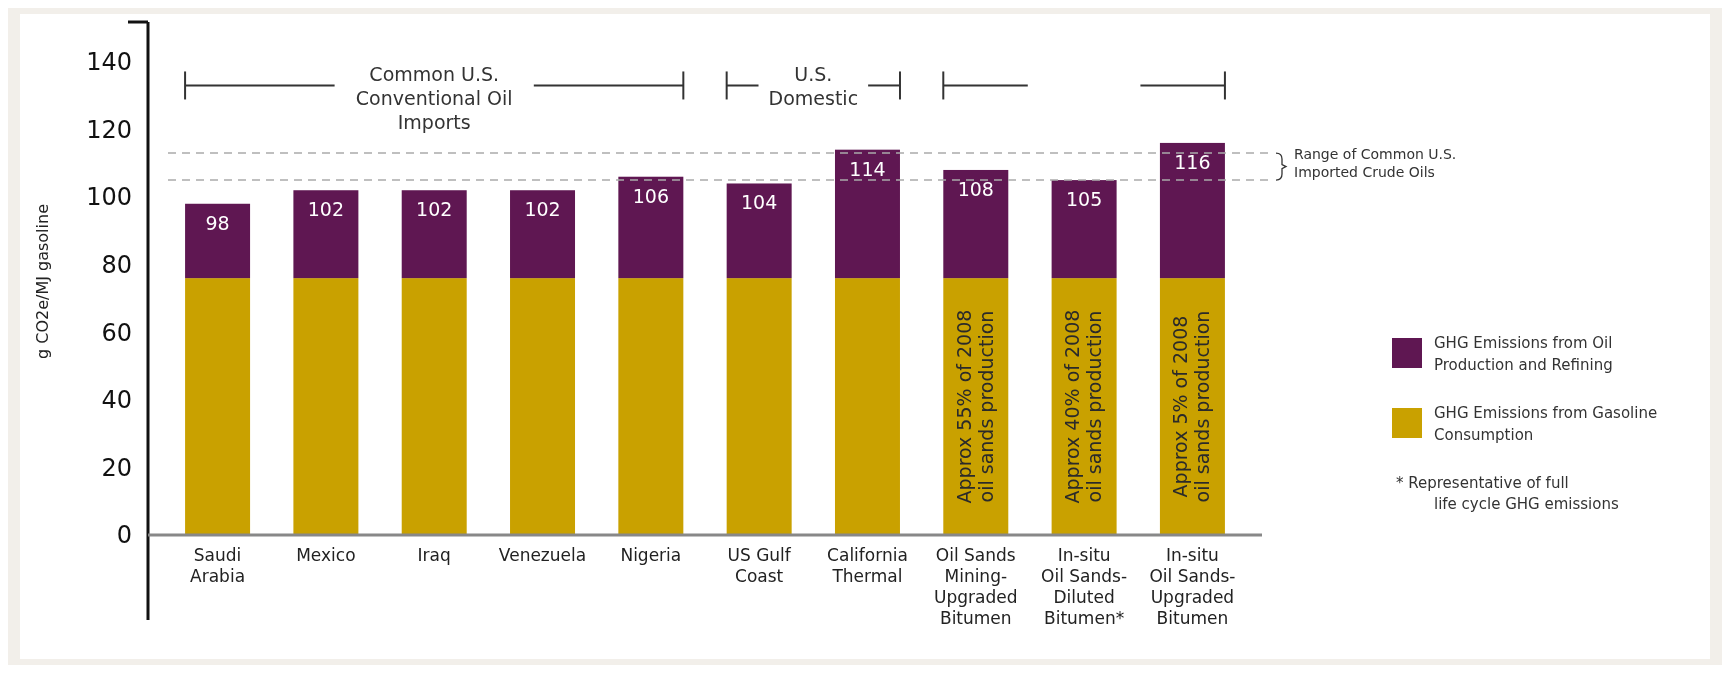 Image resolution: width=1730 pixels, height=673 pixels. What do you see at coordinates (1084, 199) in the screenshot?
I see `total-label: 105` at bounding box center [1084, 199].